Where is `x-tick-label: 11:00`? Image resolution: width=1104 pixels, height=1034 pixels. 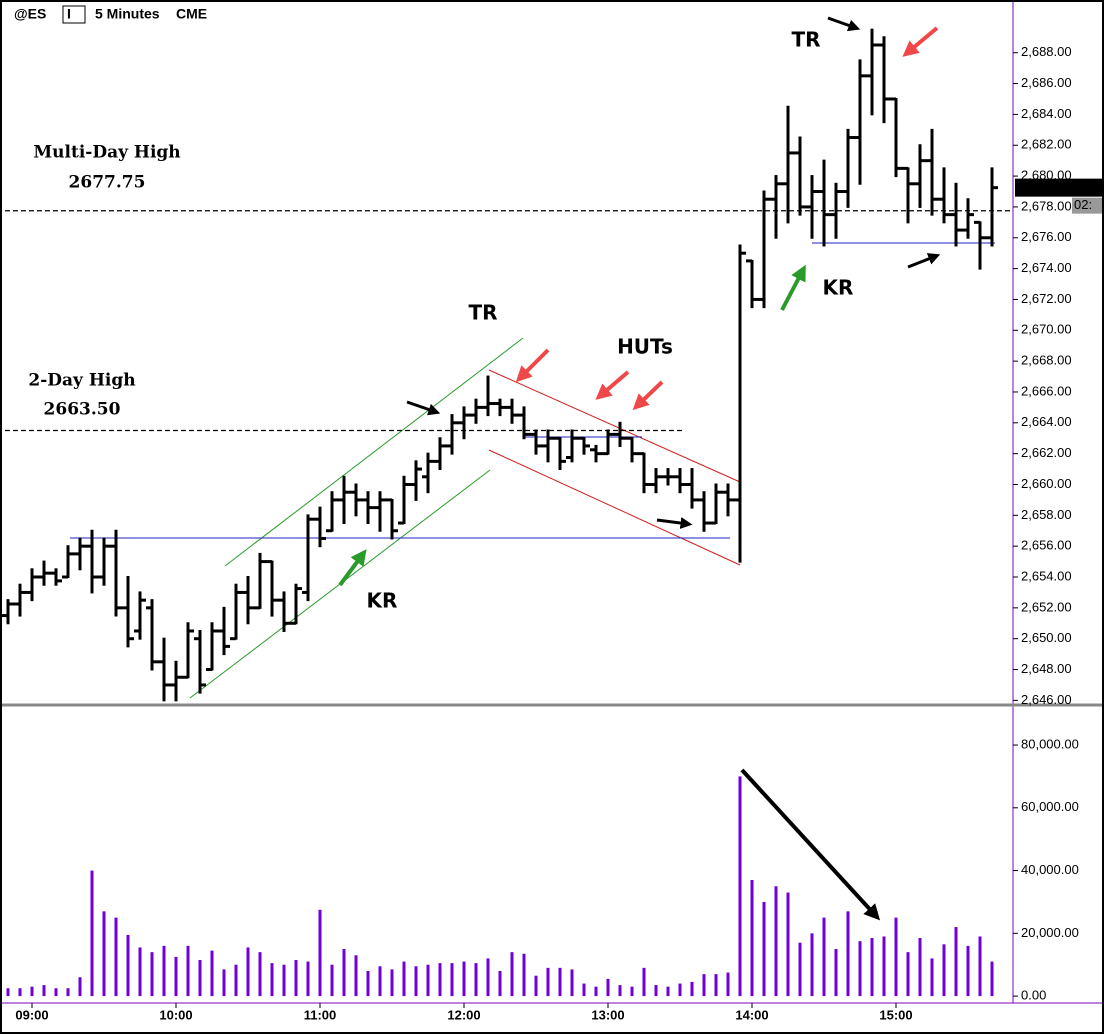
x-tick-label: 11:00 is located at coordinates (320, 1014).